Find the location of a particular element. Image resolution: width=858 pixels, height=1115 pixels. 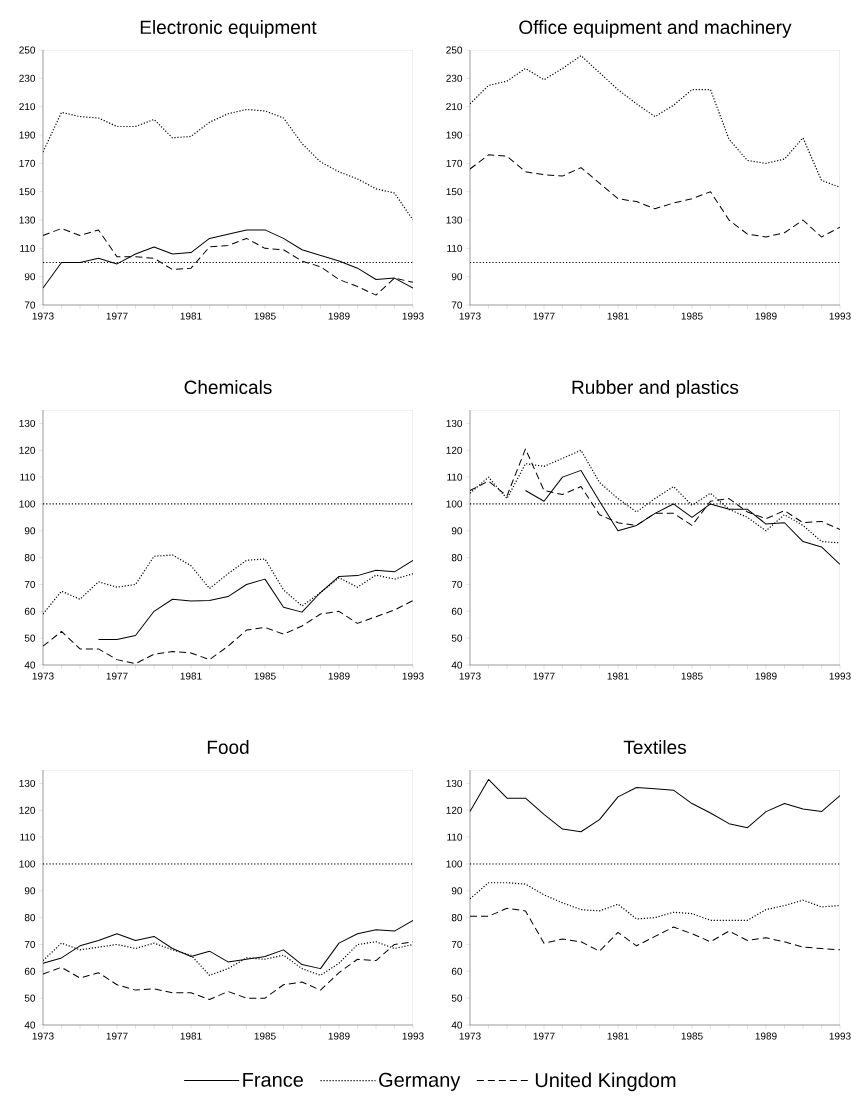

legend-label: United Kingdom is located at coordinates (605, 1082).